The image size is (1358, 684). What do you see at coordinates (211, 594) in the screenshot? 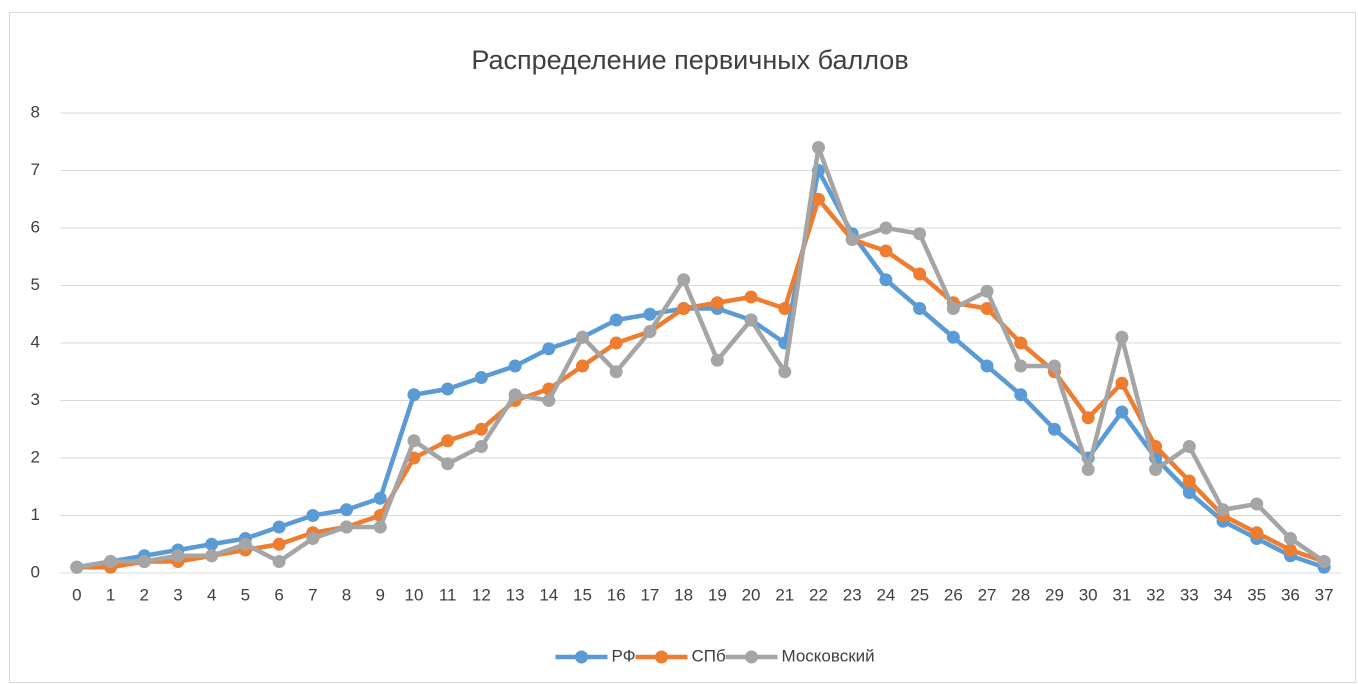
I see `x-tick-label: 4` at bounding box center [211, 594].